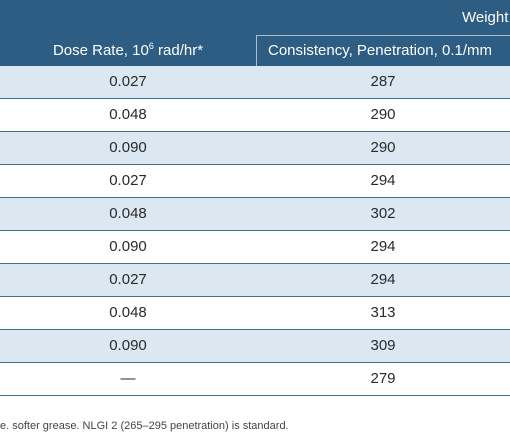  I want to click on table-row: 0.027 287, so click(255, 82).